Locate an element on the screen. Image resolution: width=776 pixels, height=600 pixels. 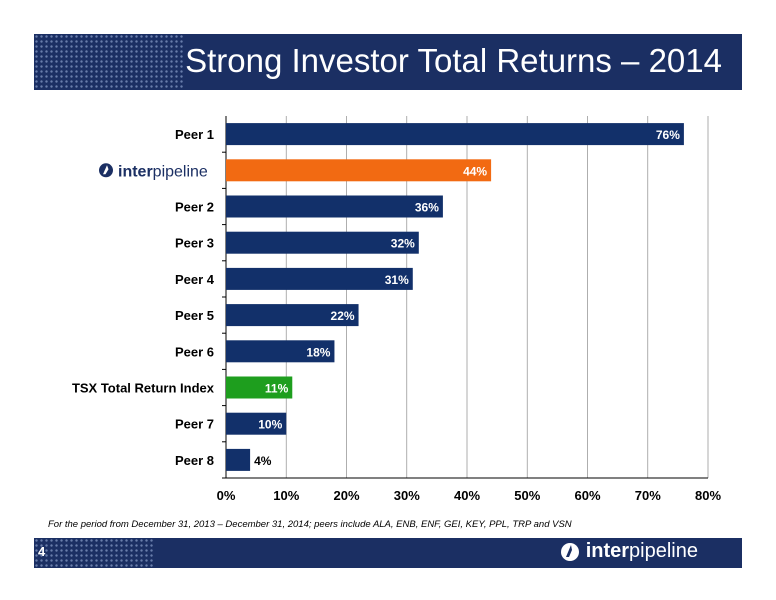
value-label: 44% is located at coordinates (475, 171).